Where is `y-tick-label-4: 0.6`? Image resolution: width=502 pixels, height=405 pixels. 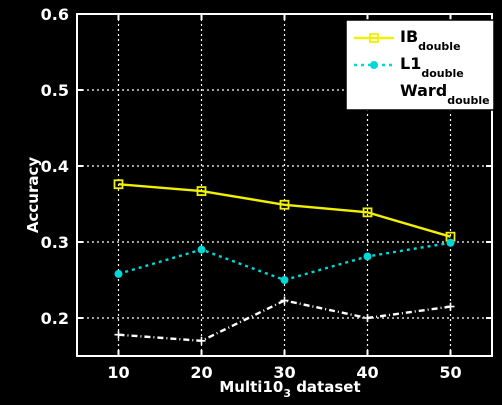
y-tick-label-4: 0.6 is located at coordinates (55, 14).